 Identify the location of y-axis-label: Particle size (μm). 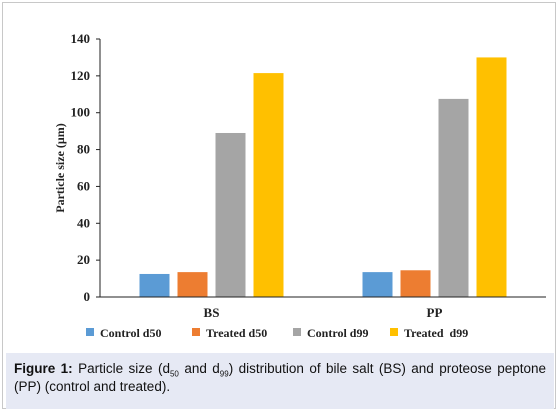
(60, 167).